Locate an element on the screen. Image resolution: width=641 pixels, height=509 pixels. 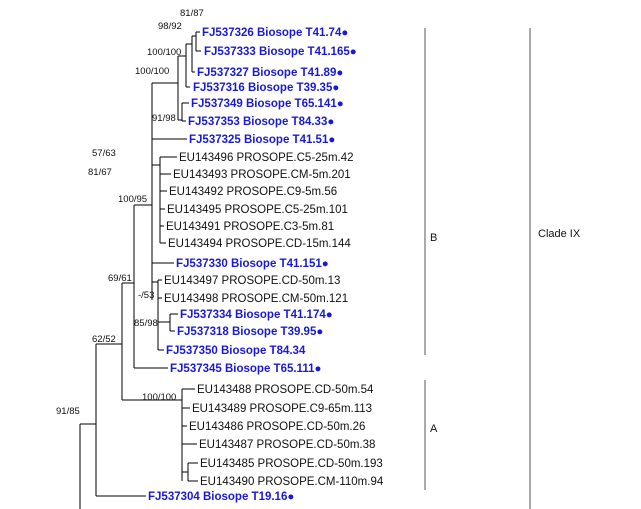
tip-label: EU143491 PROSOPE.C3-5m.81 is located at coordinates (250, 227).